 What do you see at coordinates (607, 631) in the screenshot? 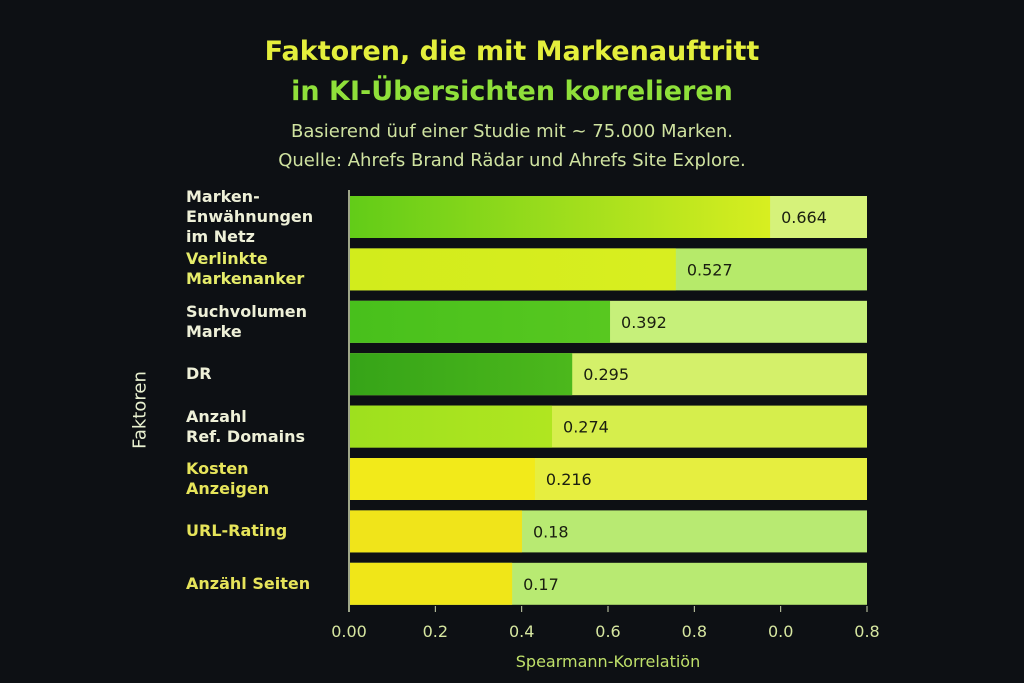
I see `x-tick-label: 0.6` at bounding box center [607, 631].